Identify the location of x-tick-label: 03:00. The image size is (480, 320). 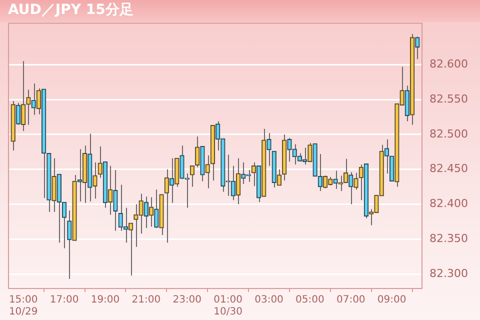
(269, 300).